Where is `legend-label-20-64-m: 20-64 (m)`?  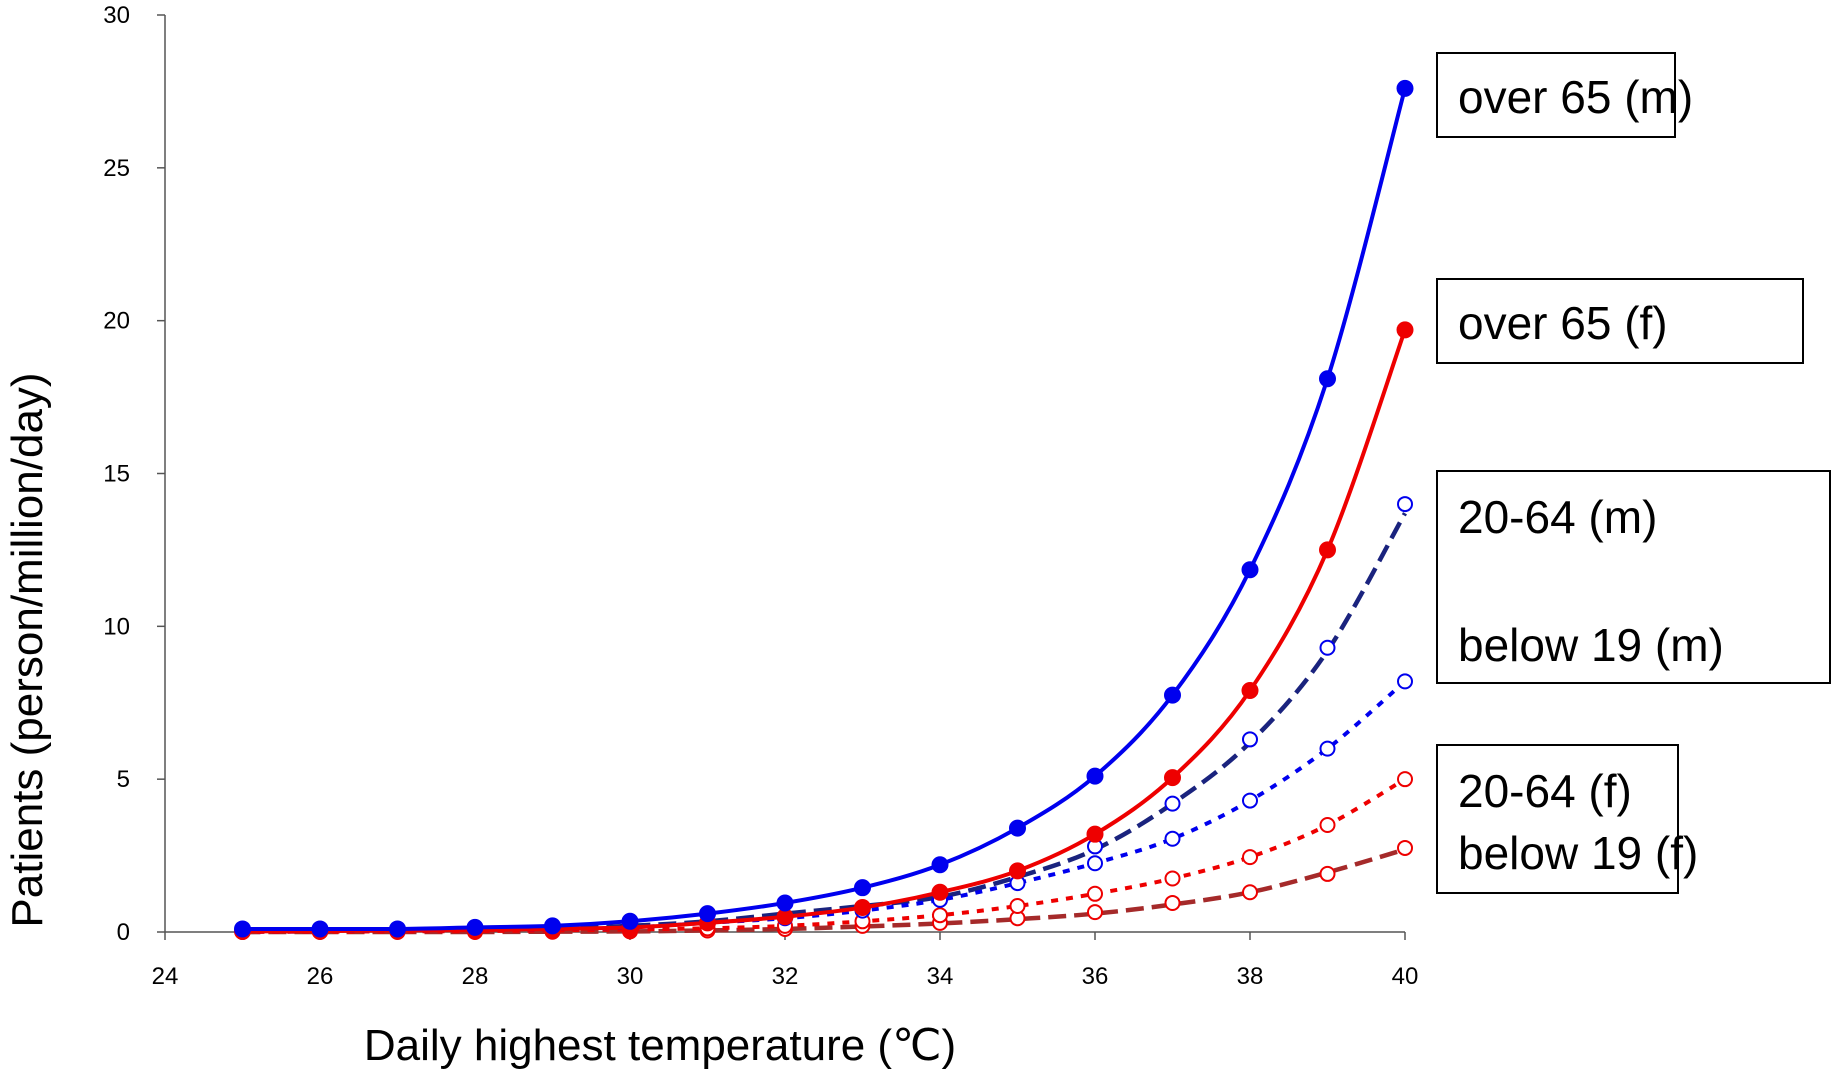 legend-label-20-64-m: 20-64 (m) is located at coordinates (1558, 517).